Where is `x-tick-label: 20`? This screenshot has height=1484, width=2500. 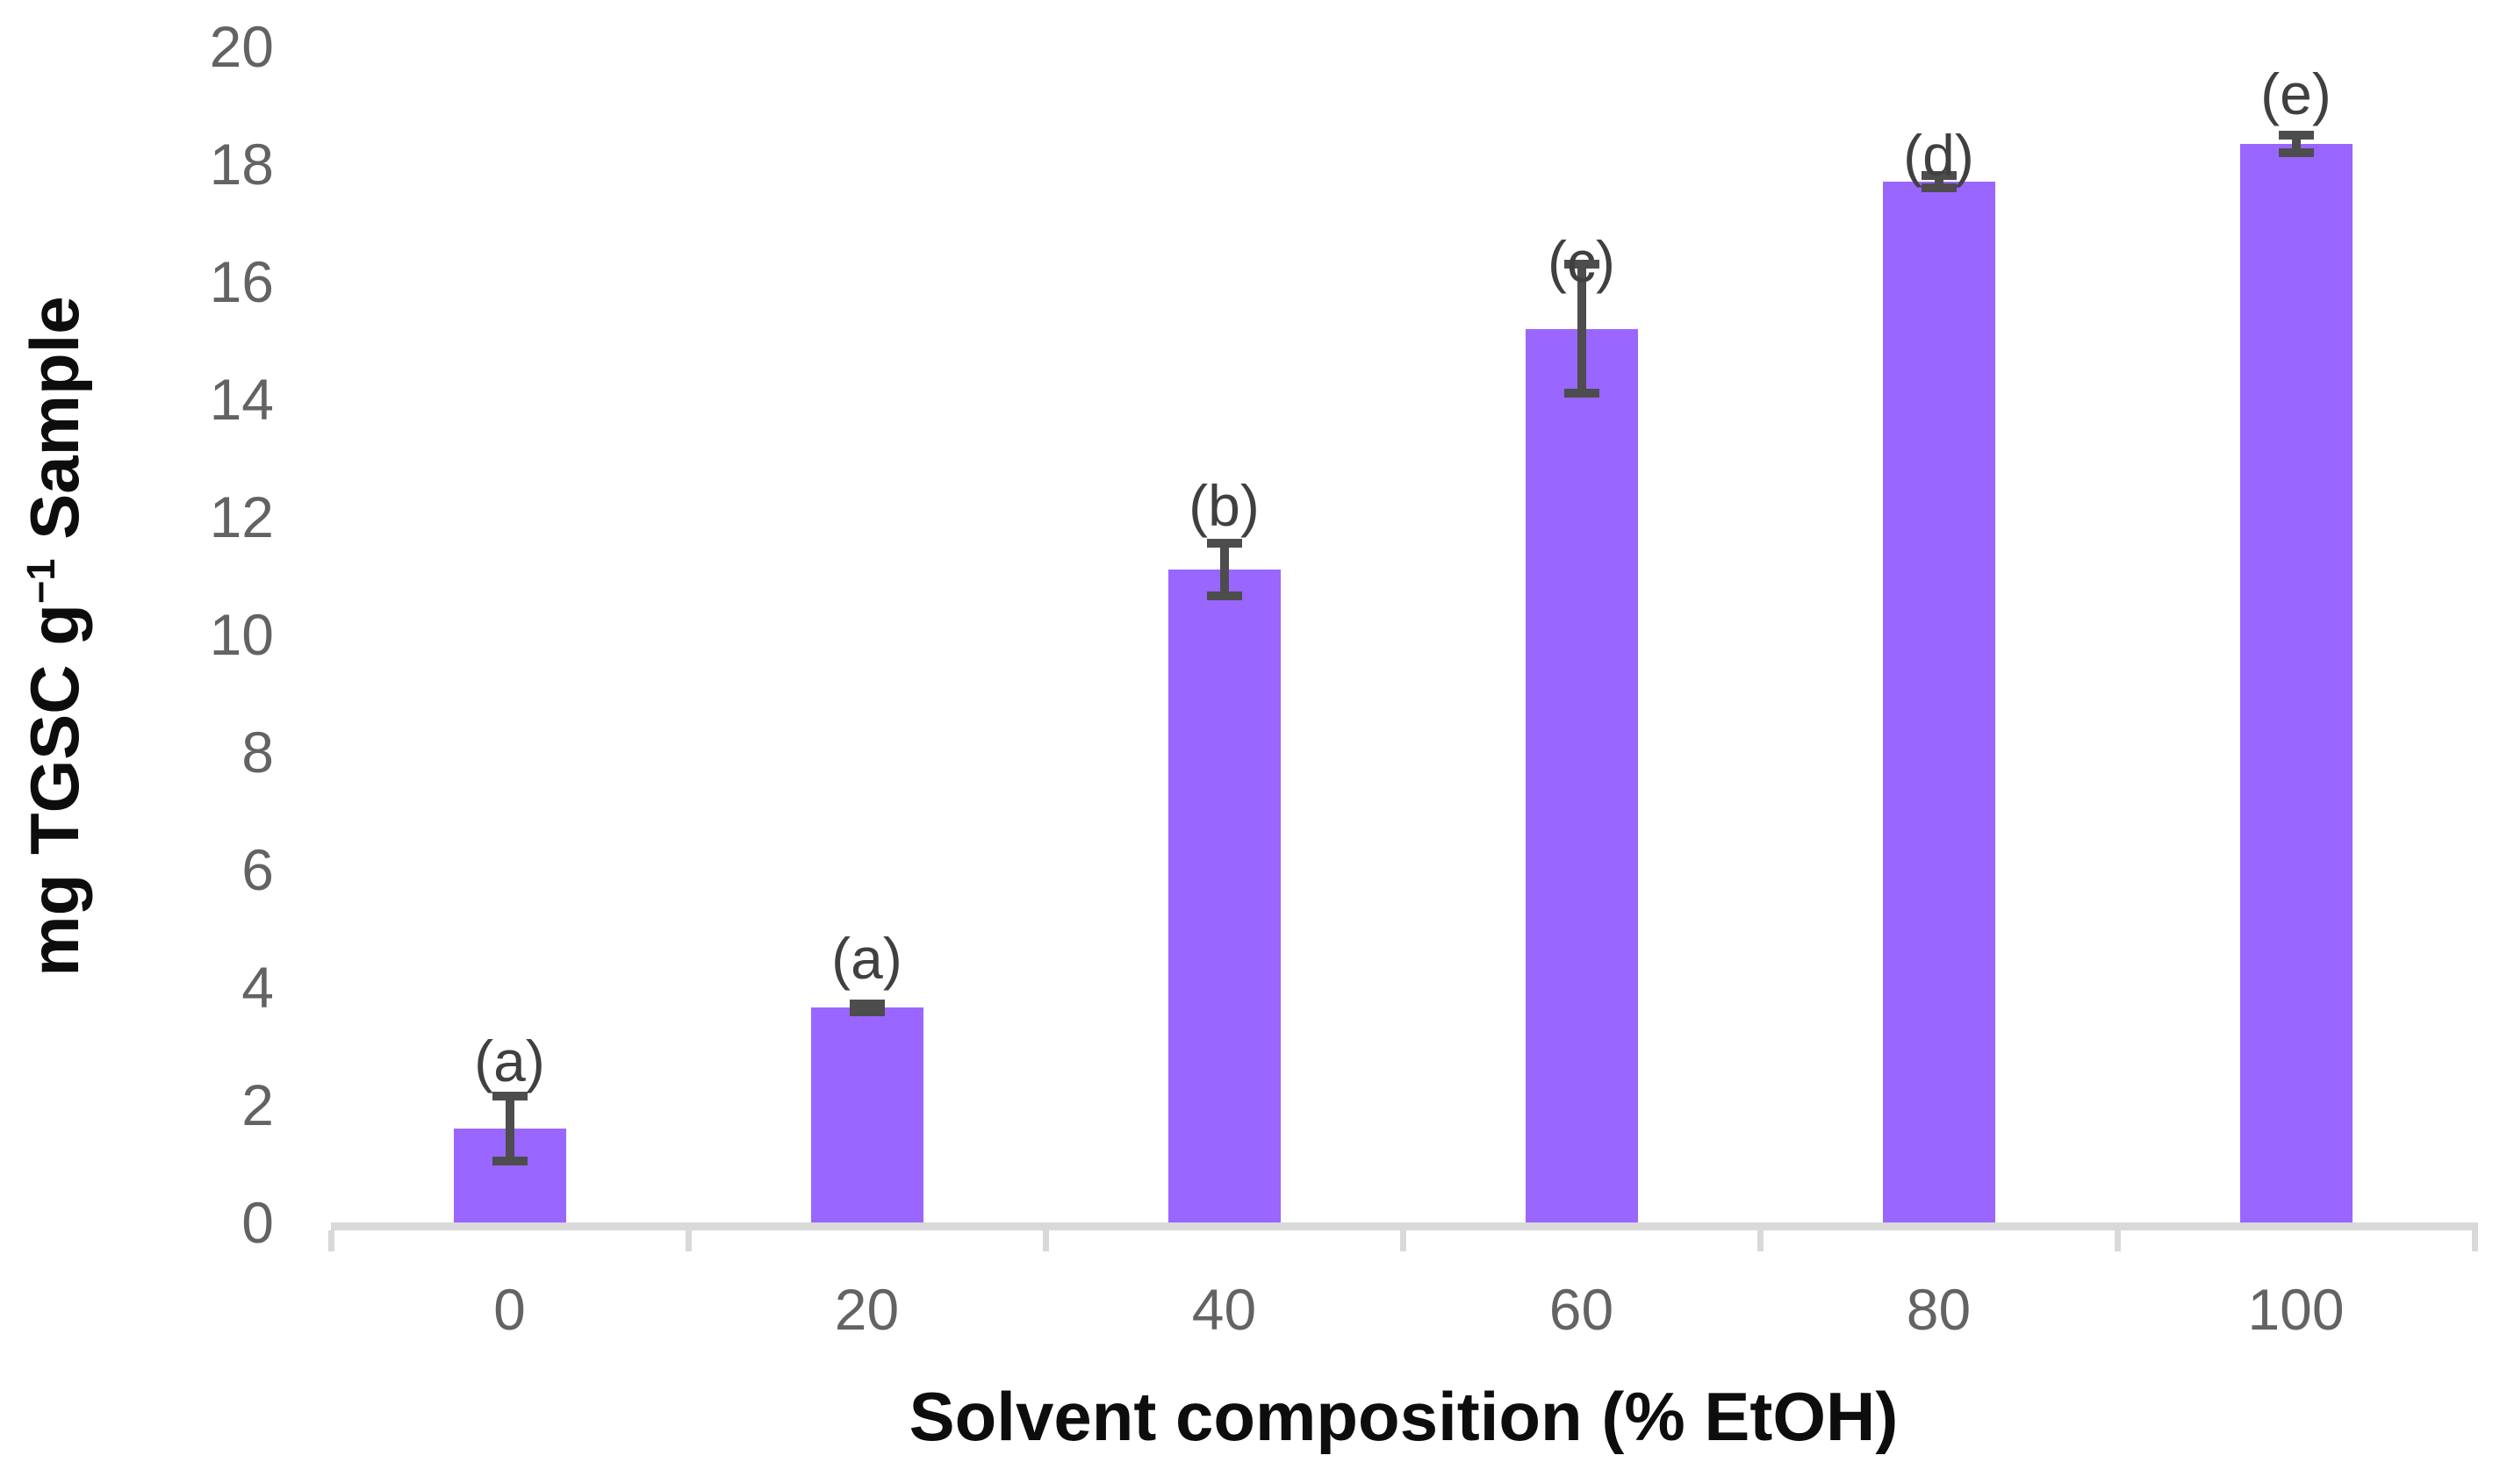 x-tick-label: 20 is located at coordinates (867, 1309).